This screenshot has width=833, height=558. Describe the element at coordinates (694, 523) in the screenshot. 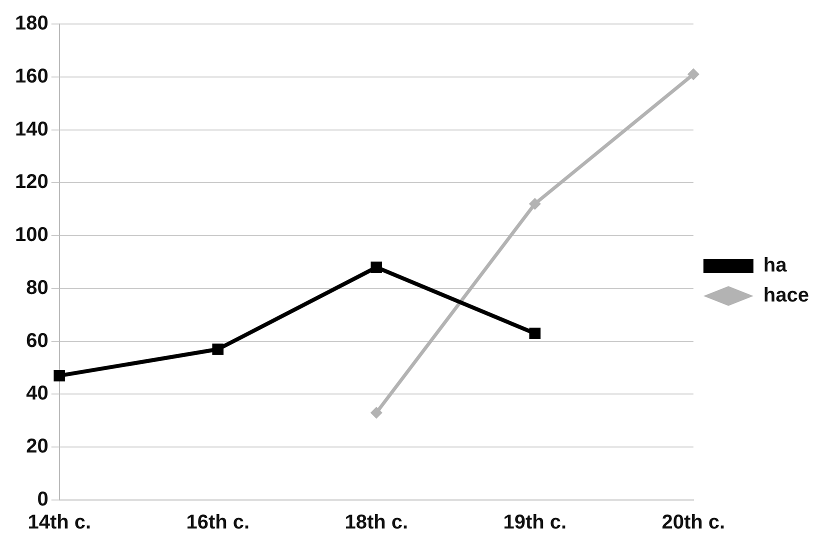

I see `x-tick-label: 20th c.` at that location.